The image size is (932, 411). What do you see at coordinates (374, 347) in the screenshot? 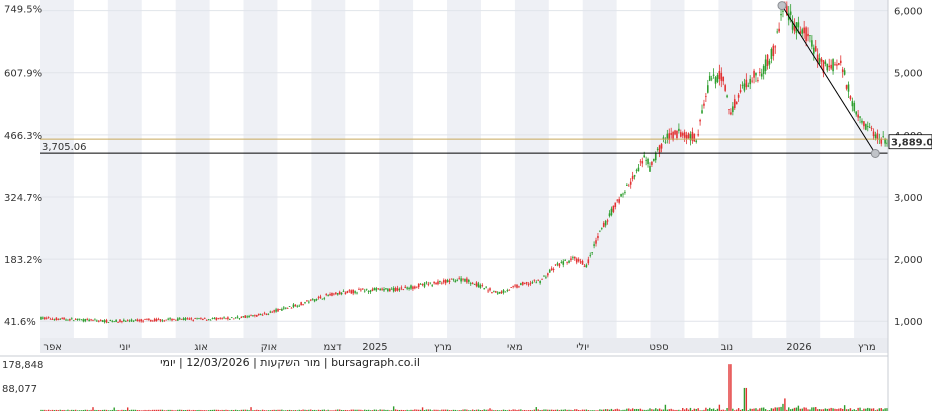
I see `x-tick-label: 2025` at bounding box center [374, 347].